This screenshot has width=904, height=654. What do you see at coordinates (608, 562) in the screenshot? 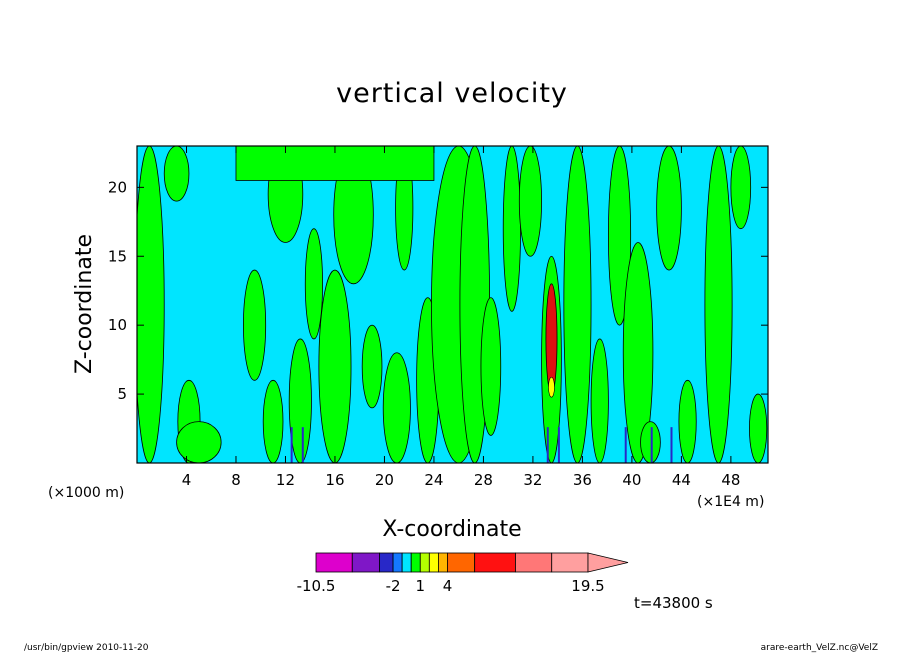
I see `colorbar-arrow` at bounding box center [608, 562].